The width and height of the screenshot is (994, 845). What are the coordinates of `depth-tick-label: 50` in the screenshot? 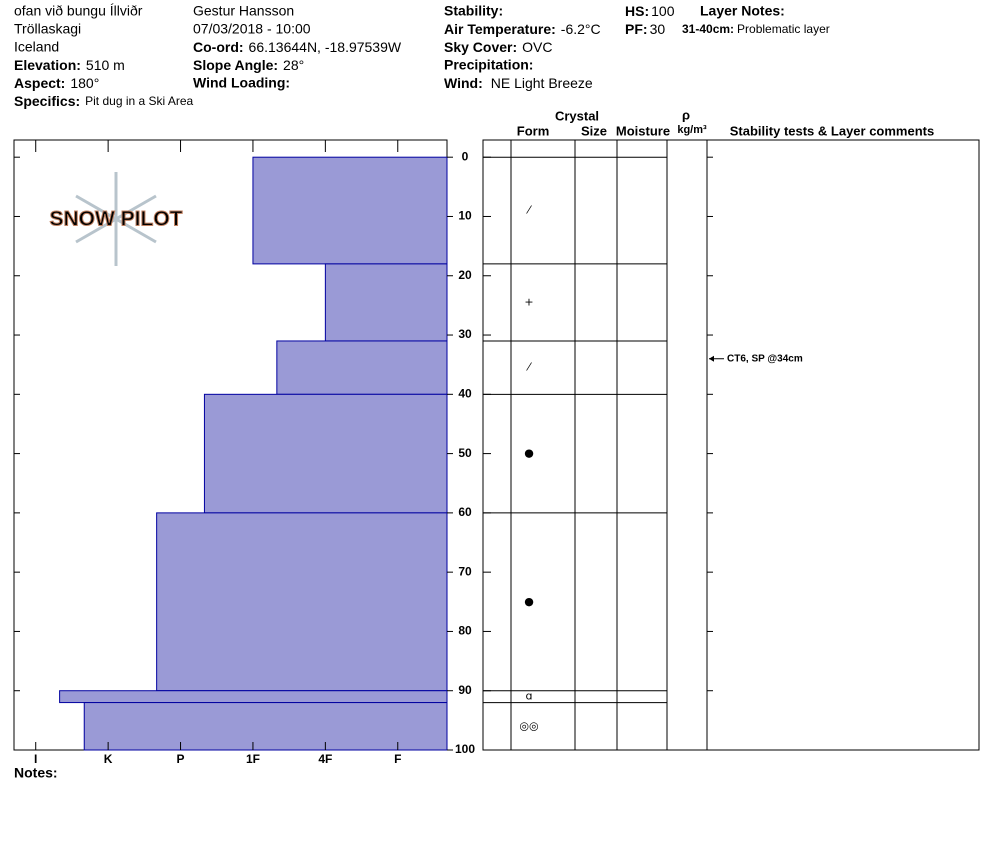 It's located at (465, 453).